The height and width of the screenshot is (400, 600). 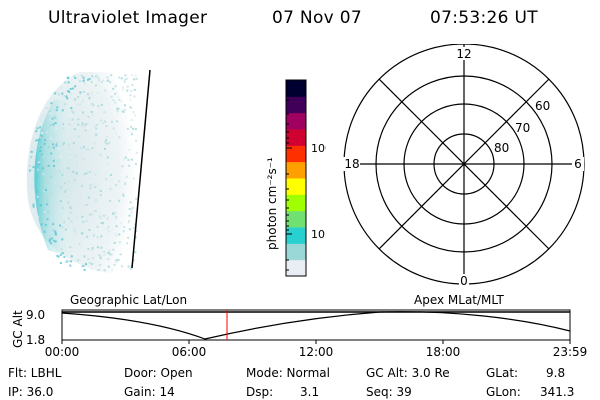 What do you see at coordinates (128, 300) in the screenshot?
I see `geo-latlon-label: Geographic Lat/Lon` at bounding box center [128, 300].